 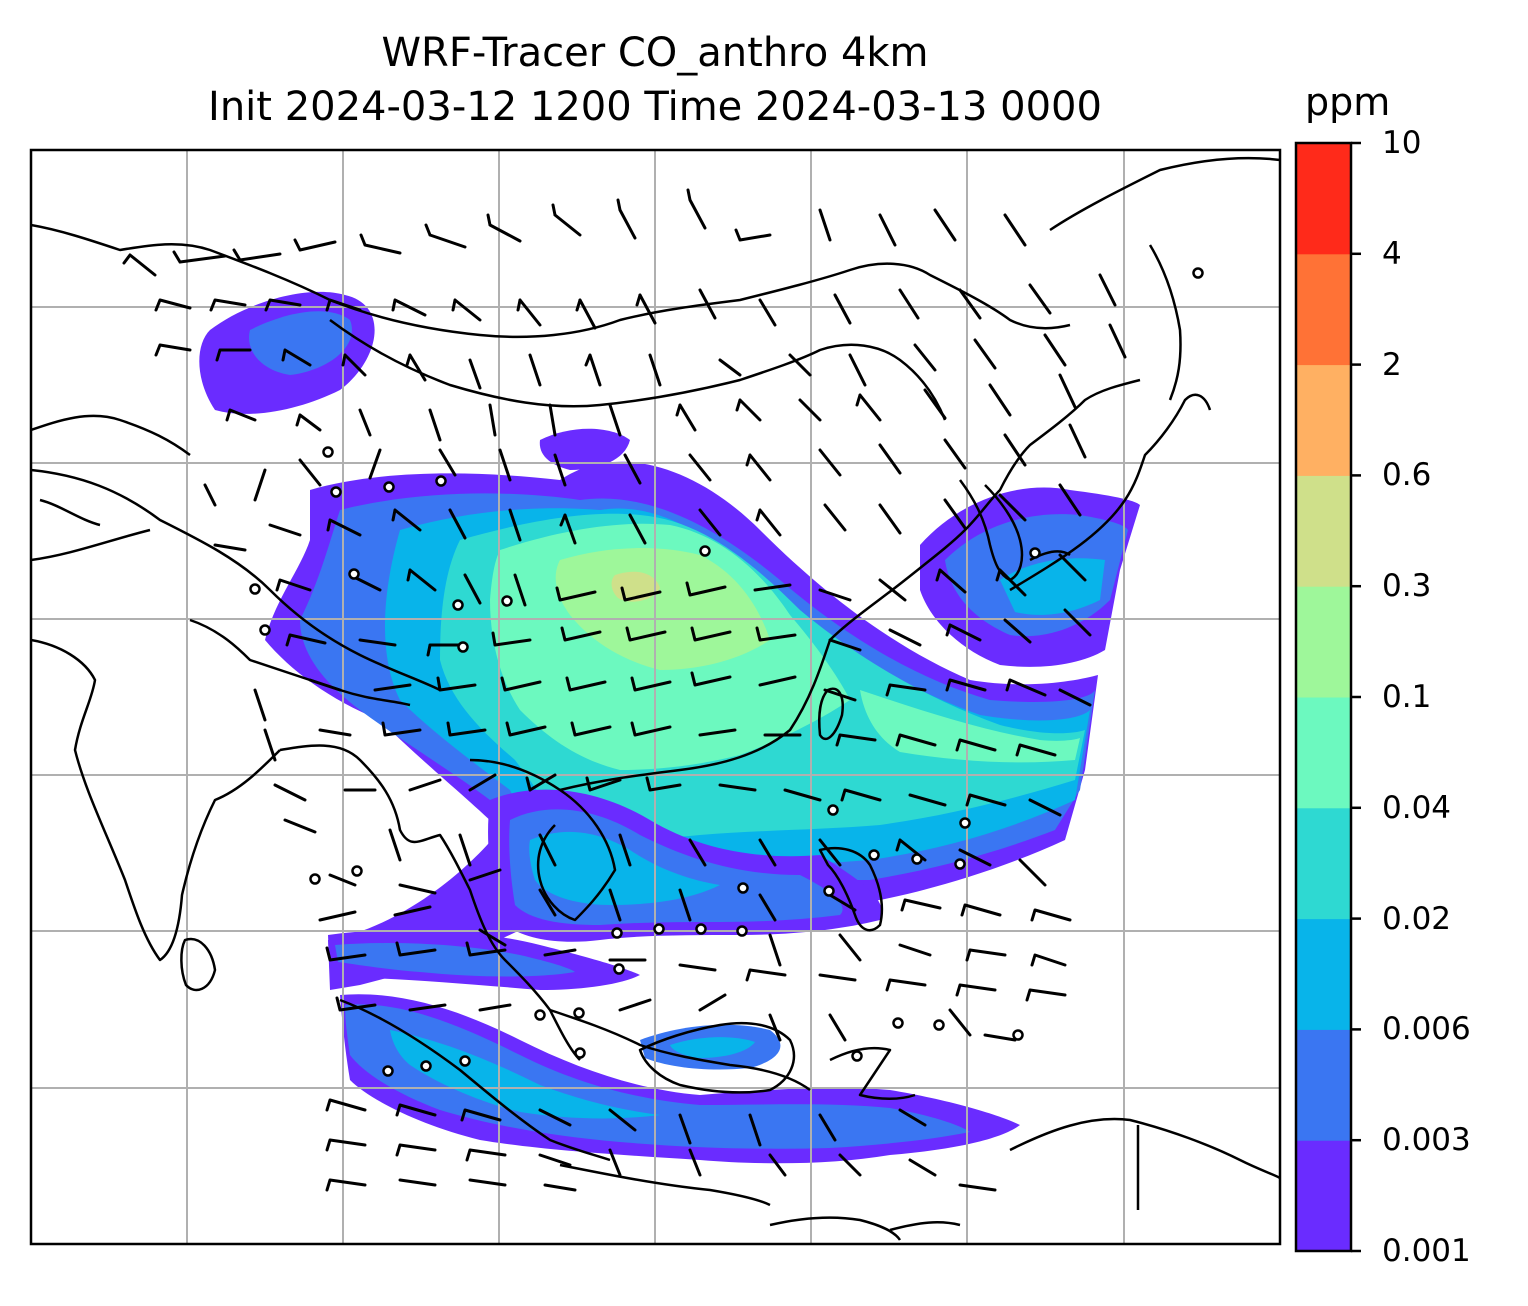 I want to click on border-mongolia-russia, so click(x=551, y=281).